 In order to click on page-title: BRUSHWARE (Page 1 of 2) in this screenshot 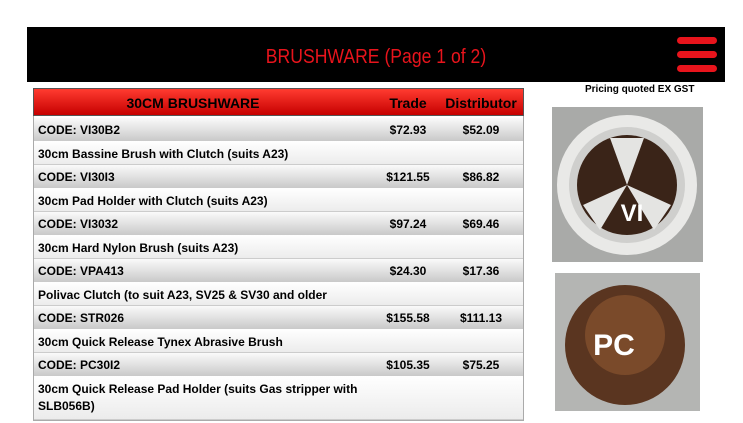, I will do `click(376, 57)`.